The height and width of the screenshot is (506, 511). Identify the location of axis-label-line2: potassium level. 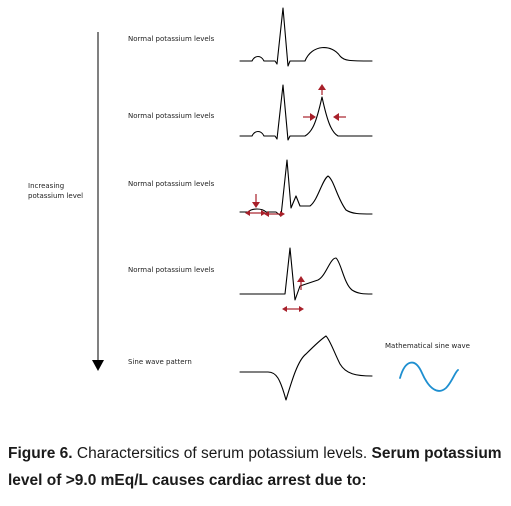
(55, 196).